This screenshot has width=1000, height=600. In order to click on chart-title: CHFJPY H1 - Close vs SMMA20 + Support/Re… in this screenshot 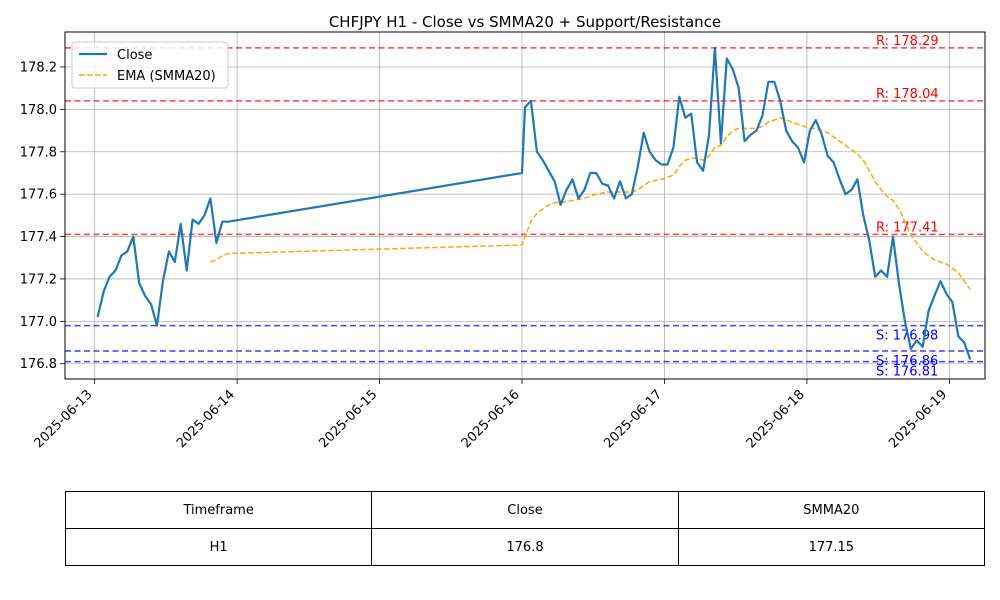, I will do `click(525, 22)`.